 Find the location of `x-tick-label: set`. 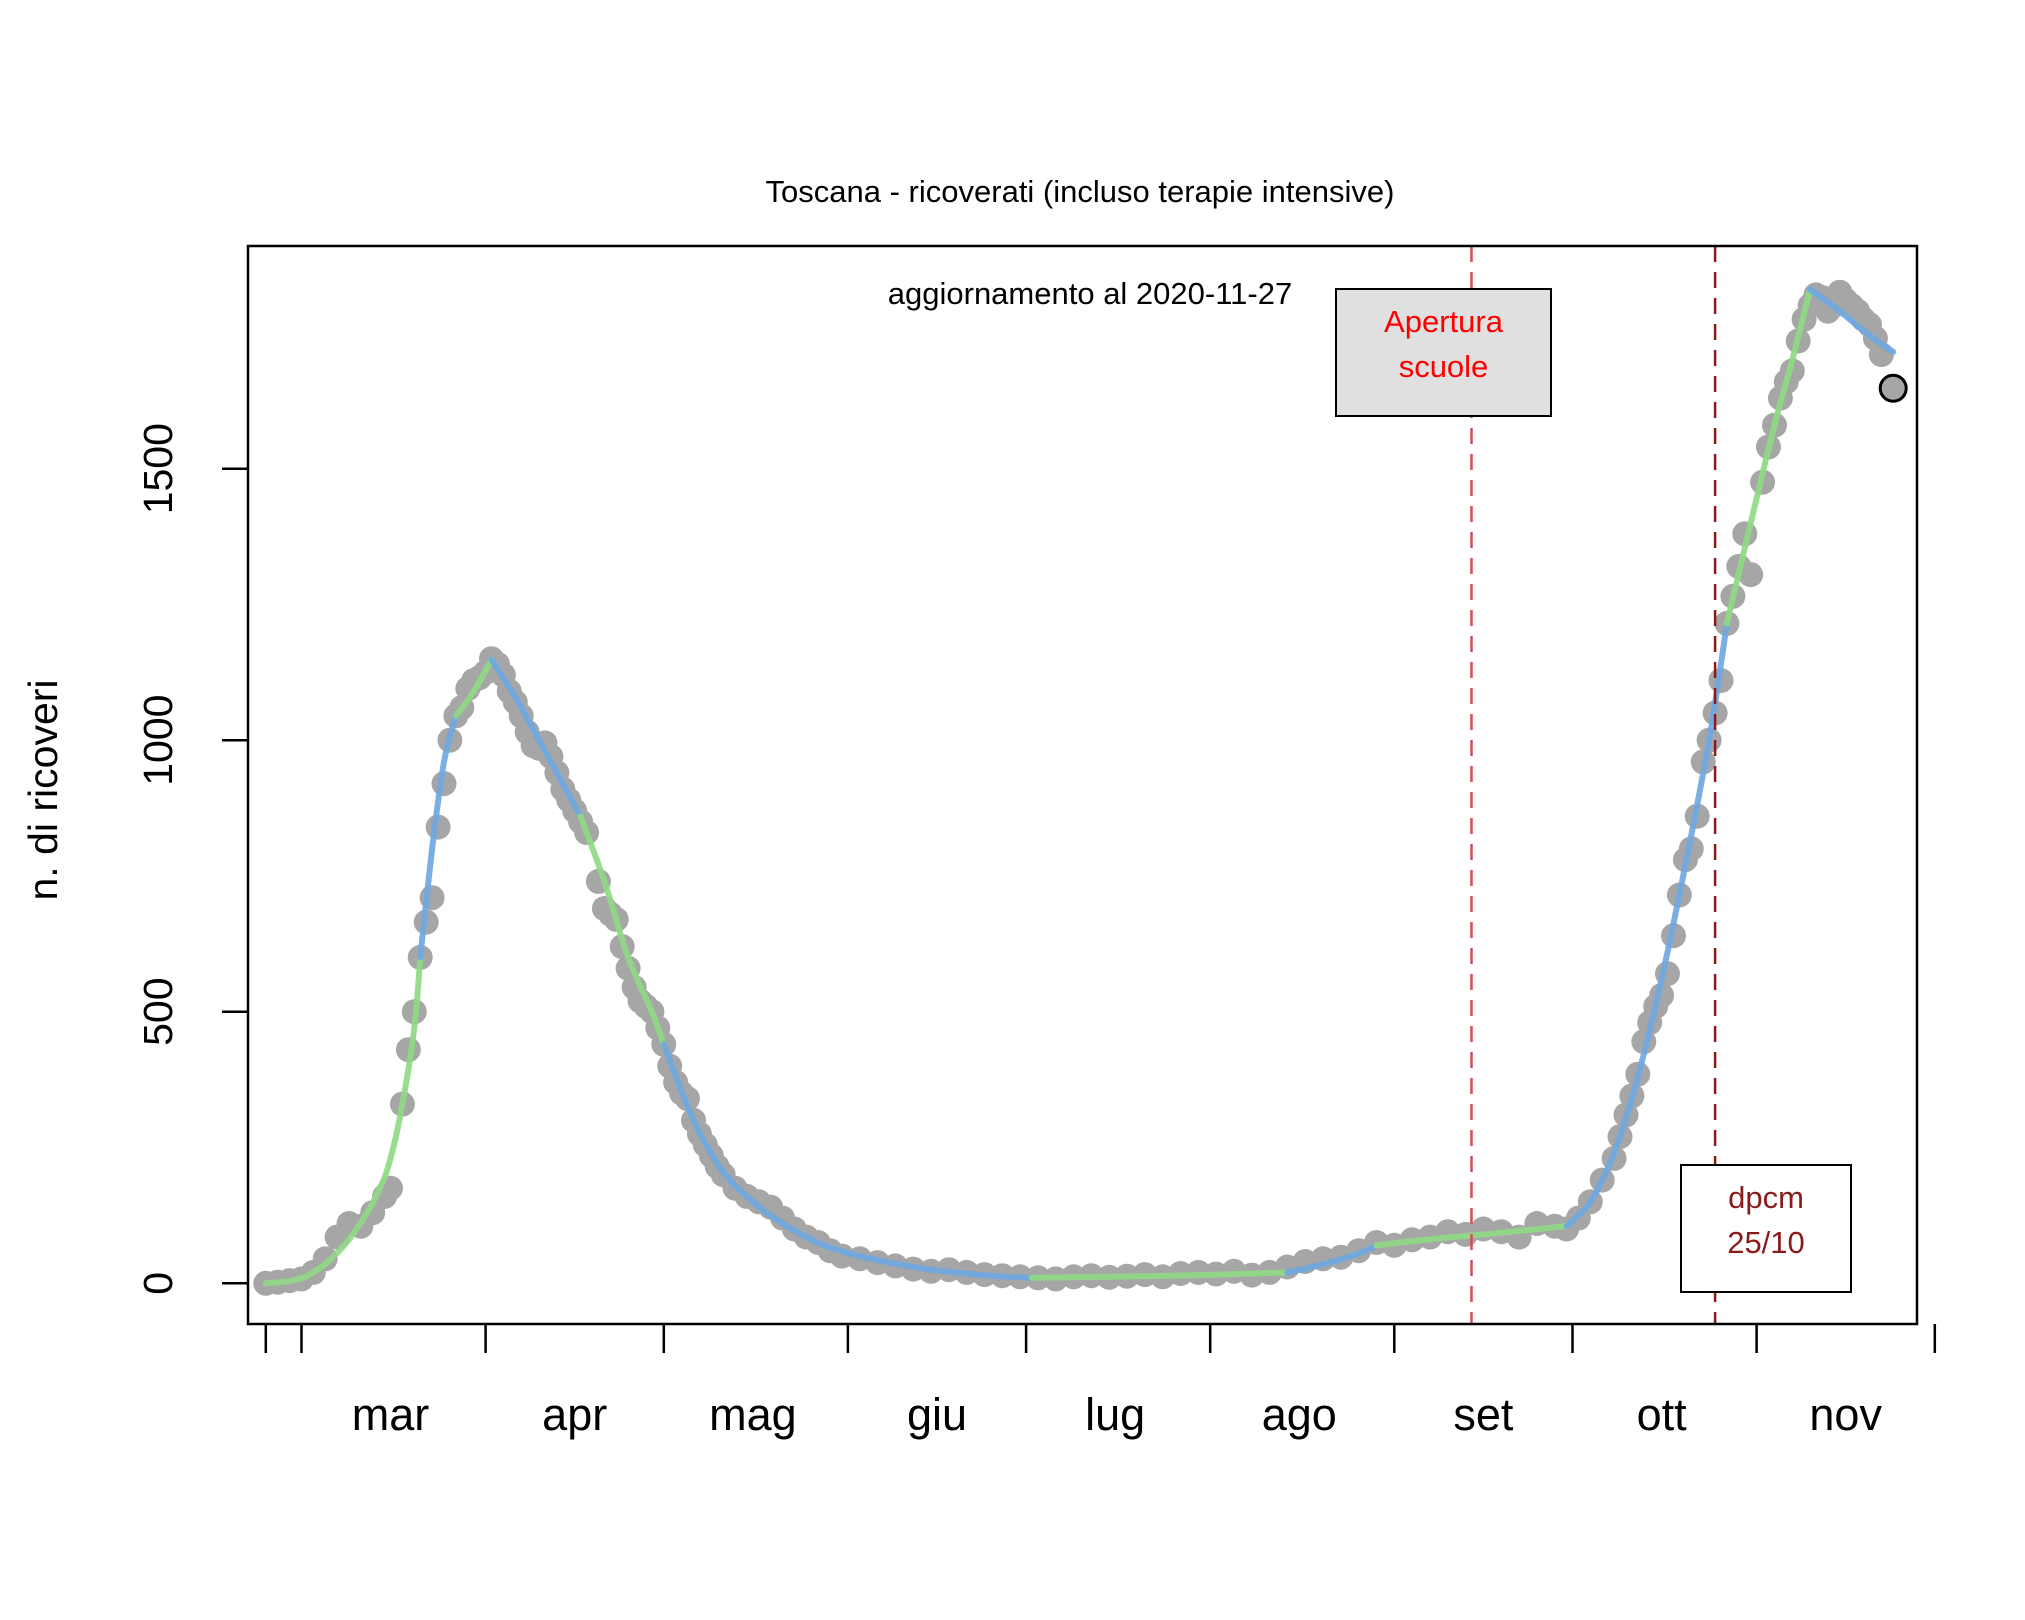

x-tick-label: set is located at coordinates (1483, 1414).